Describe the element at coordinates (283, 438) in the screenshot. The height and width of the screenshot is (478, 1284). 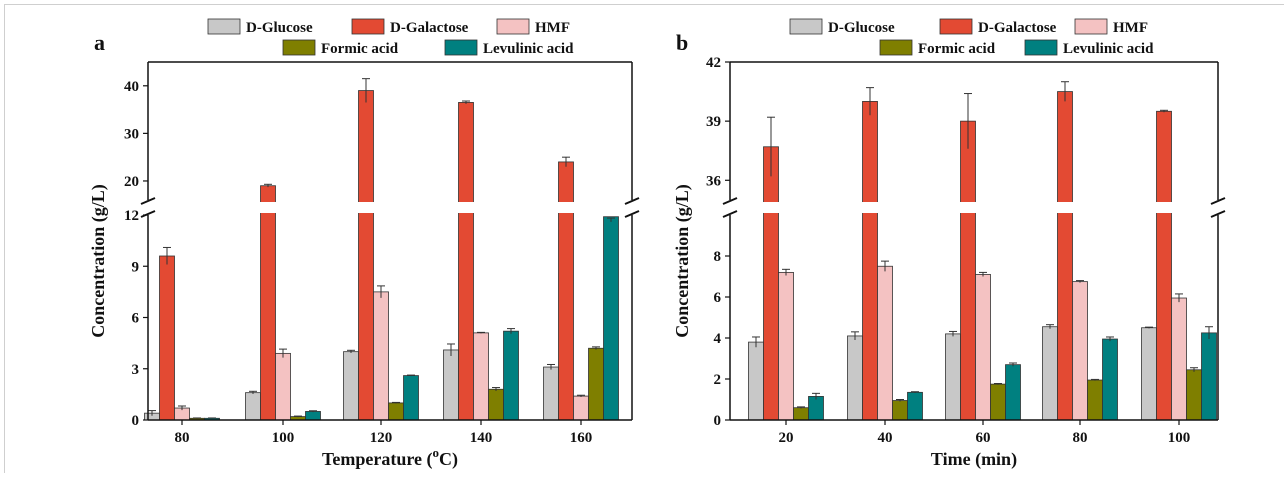
I see `xtick-label-a-1: 100` at that location.